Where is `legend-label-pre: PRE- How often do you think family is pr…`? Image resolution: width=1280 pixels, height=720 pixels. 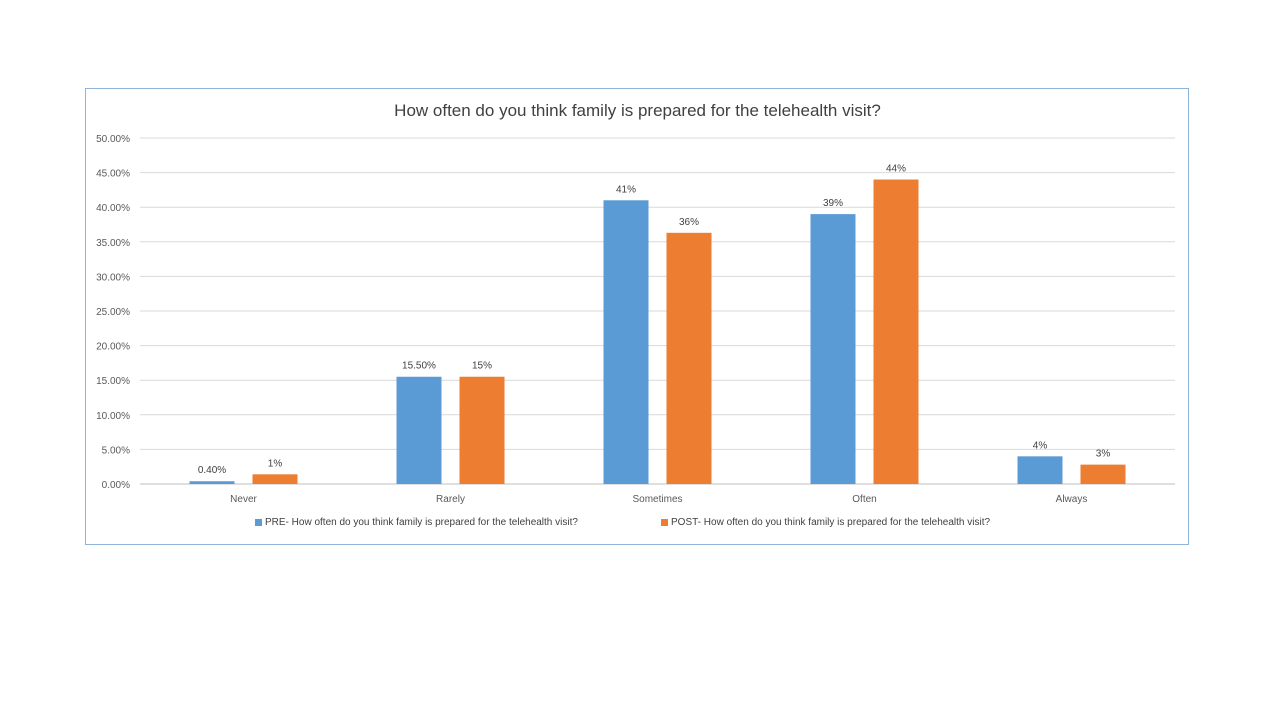
legend-label-pre: PRE- How often do you think family is pr… is located at coordinates (421, 522).